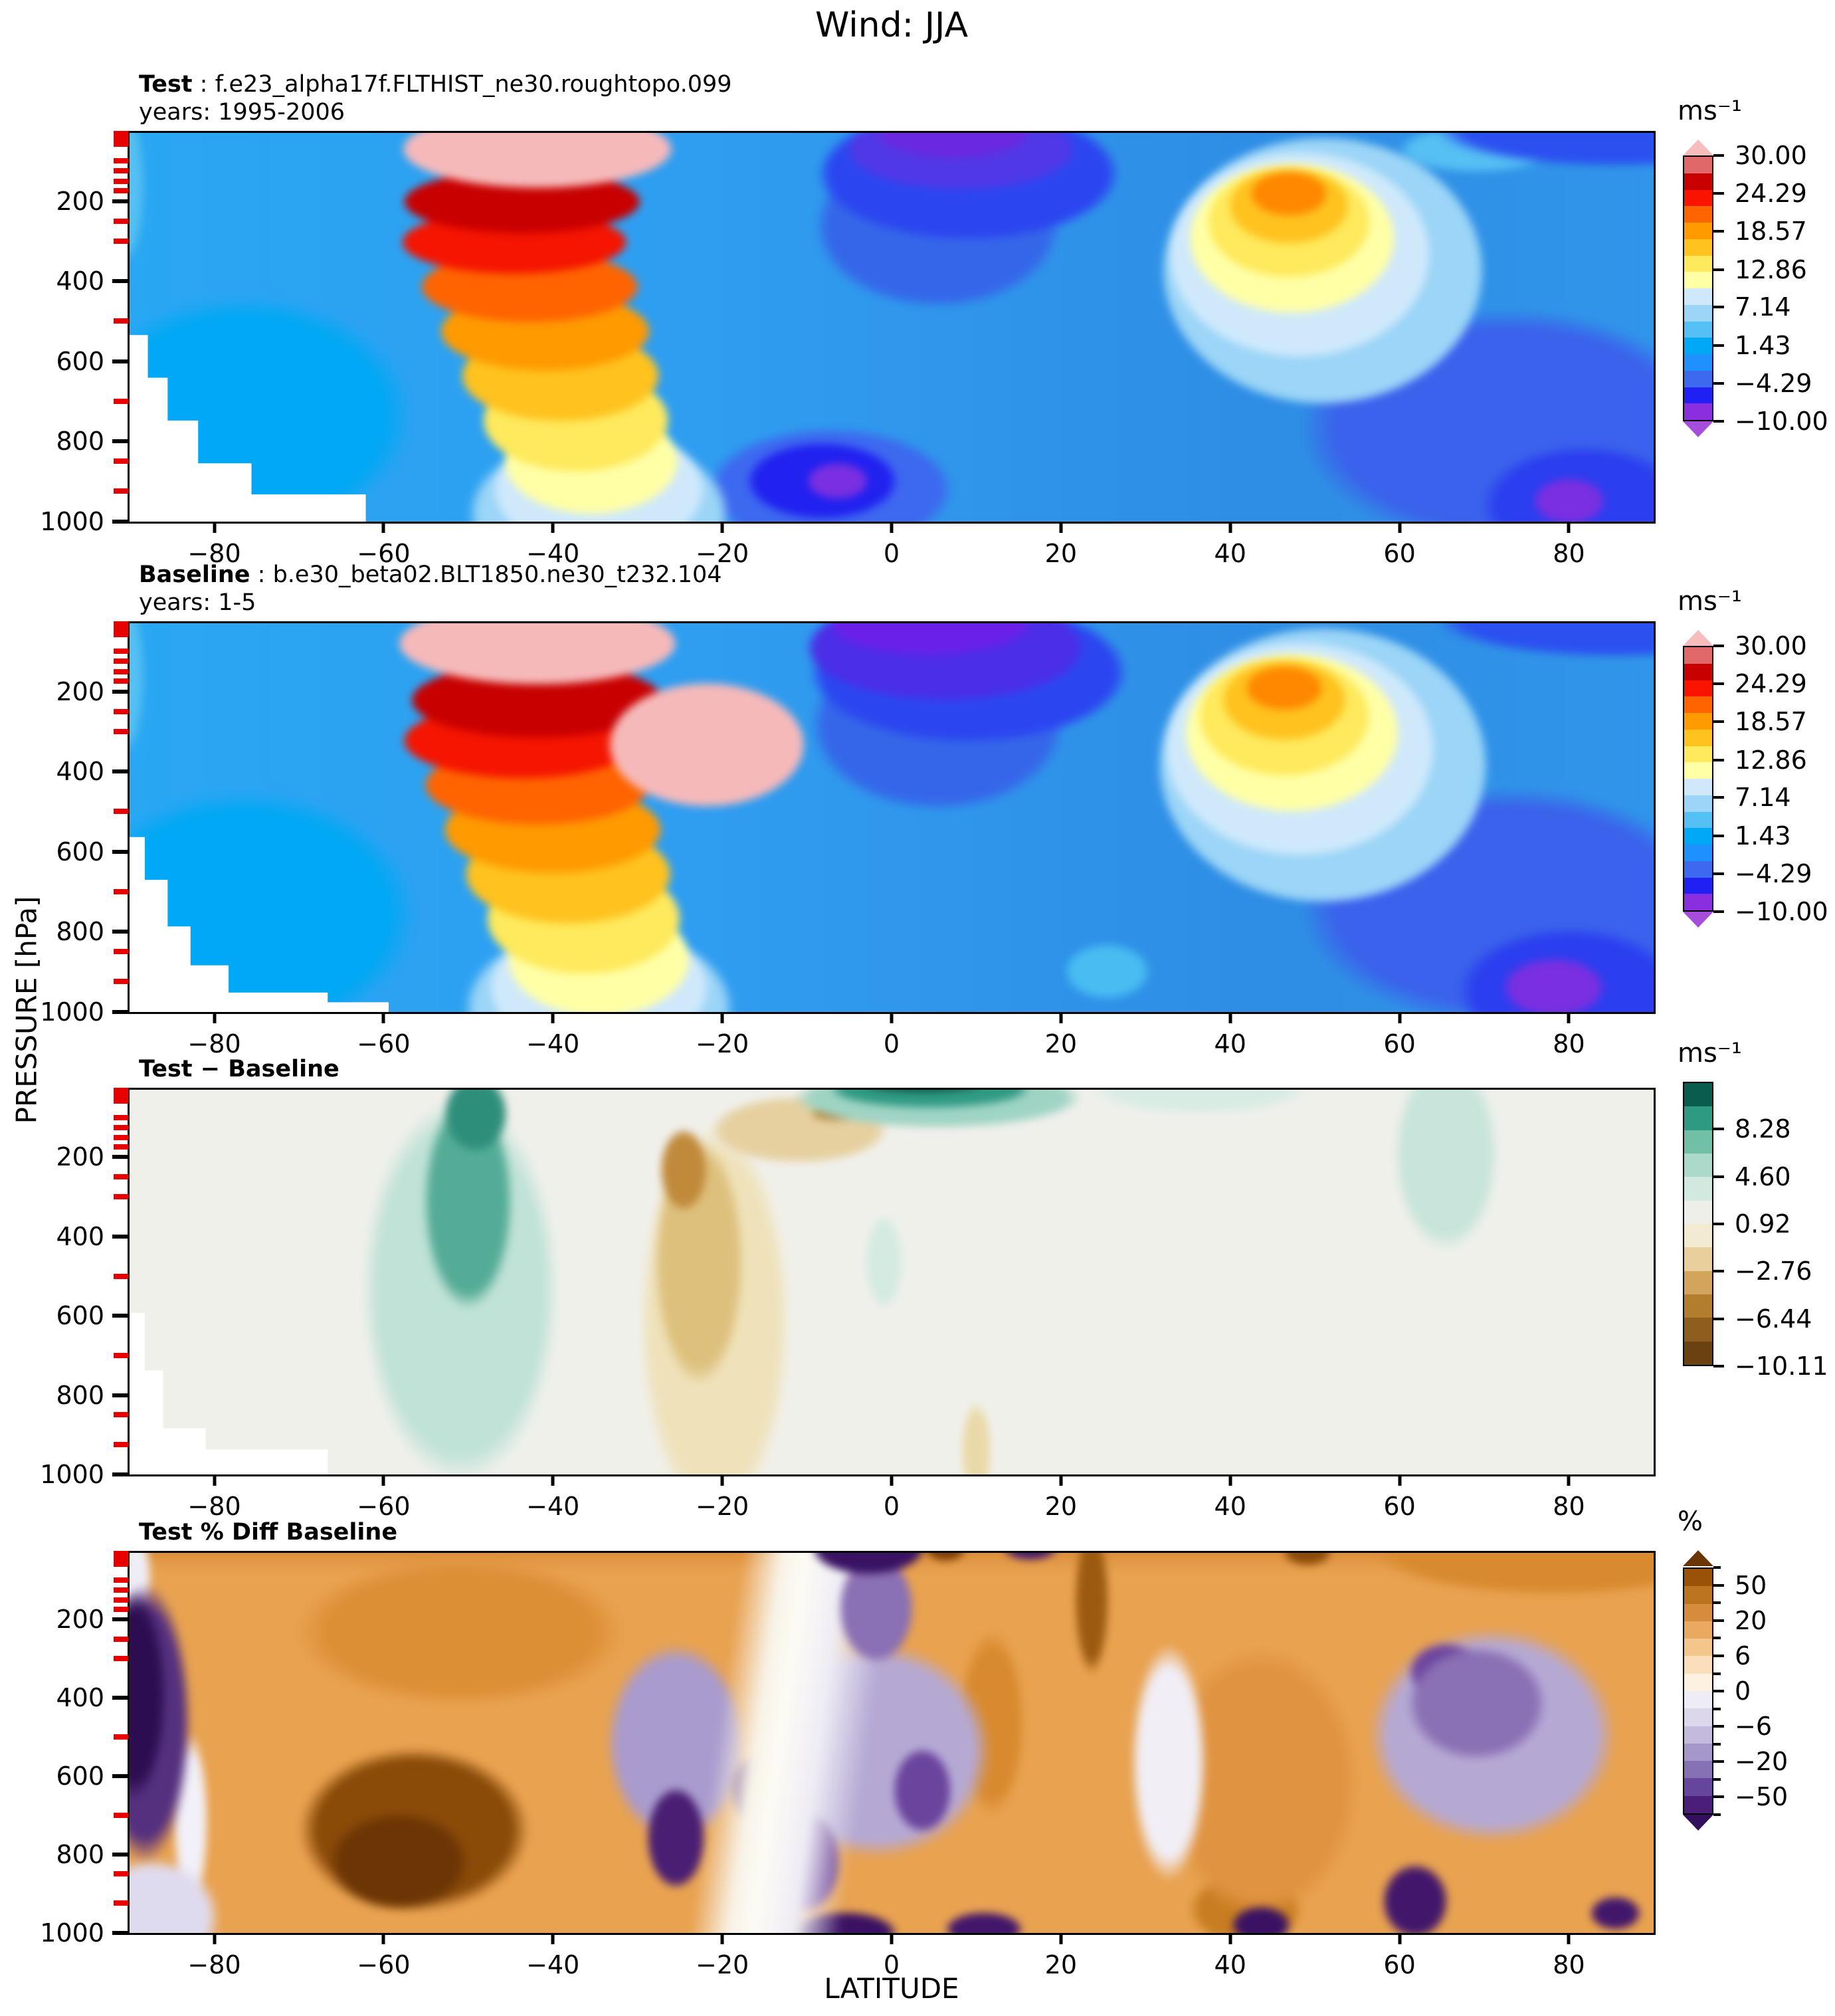  Describe the element at coordinates (80, 1698) in the screenshot. I see `y-tick-label: 400` at that location.